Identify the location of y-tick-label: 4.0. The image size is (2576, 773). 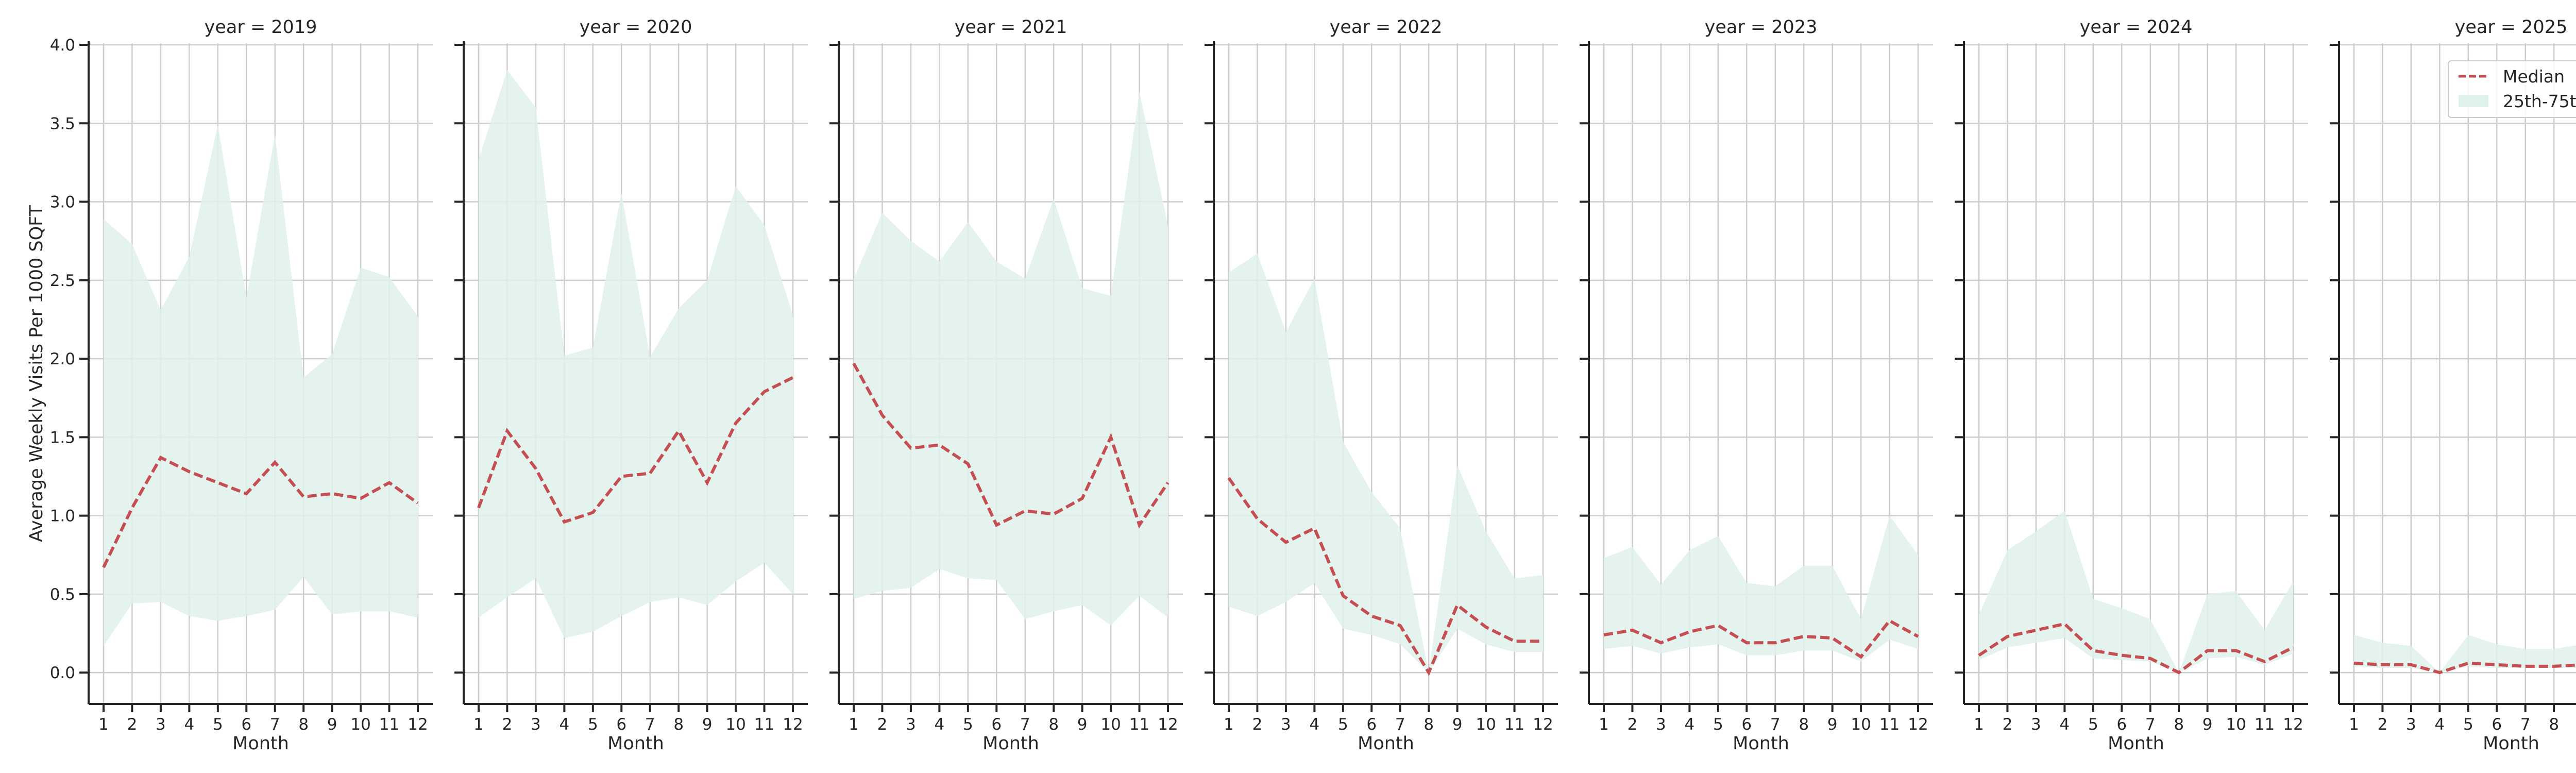
(62, 45).